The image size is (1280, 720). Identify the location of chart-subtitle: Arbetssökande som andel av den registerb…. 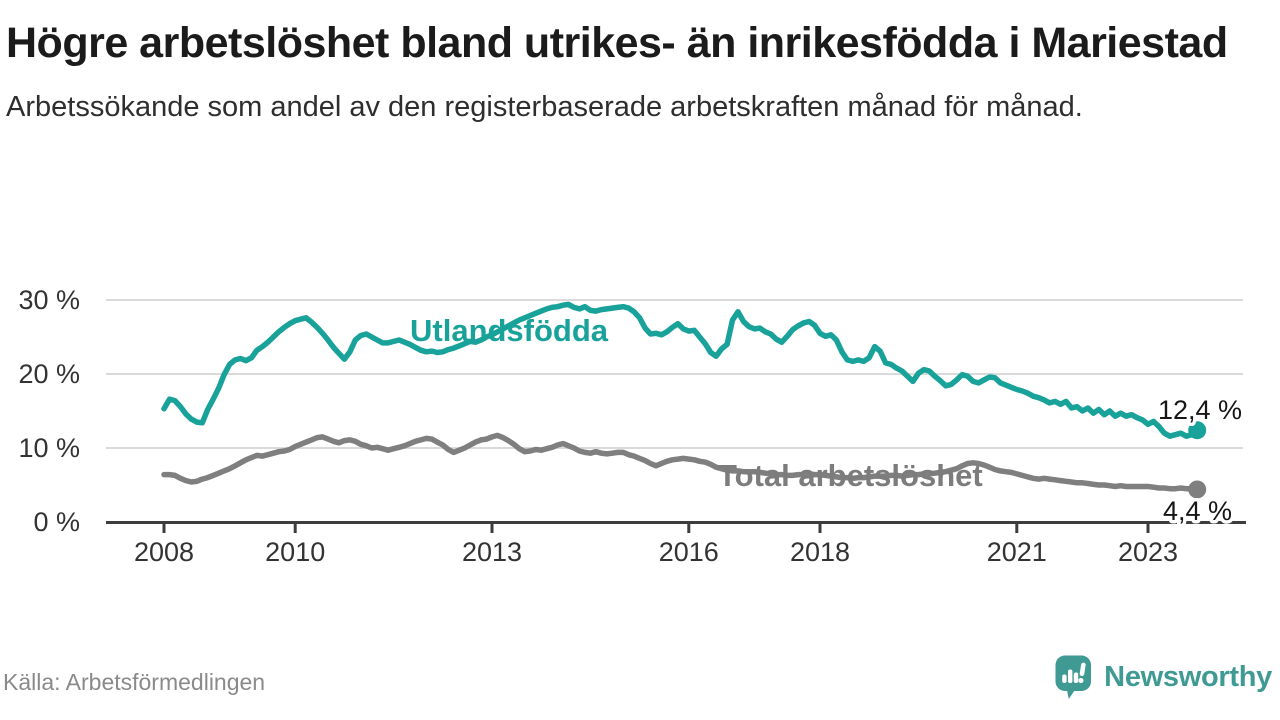
(544, 107).